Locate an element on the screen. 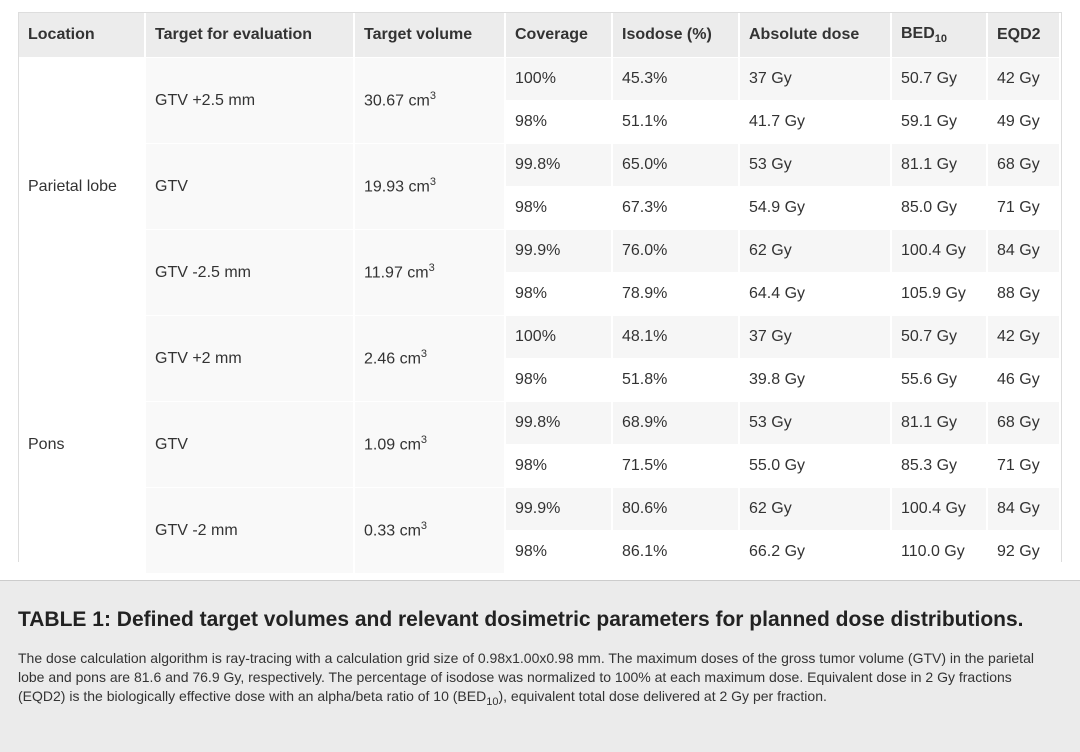  data-cell: 65.0% is located at coordinates (676, 165).